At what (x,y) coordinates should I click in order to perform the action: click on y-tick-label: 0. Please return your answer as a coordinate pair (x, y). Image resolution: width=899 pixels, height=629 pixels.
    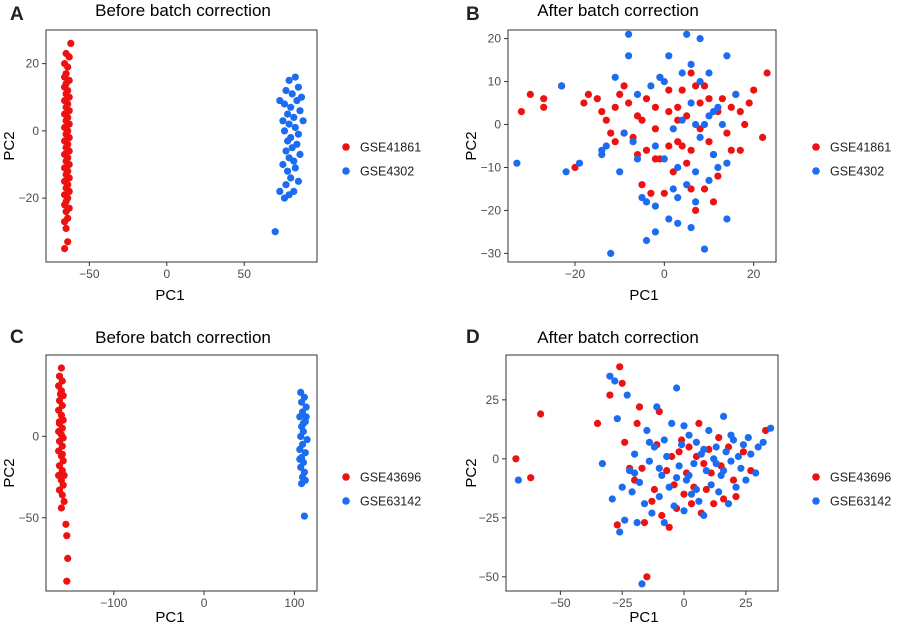
    Looking at the image, I should click on (35, 131).